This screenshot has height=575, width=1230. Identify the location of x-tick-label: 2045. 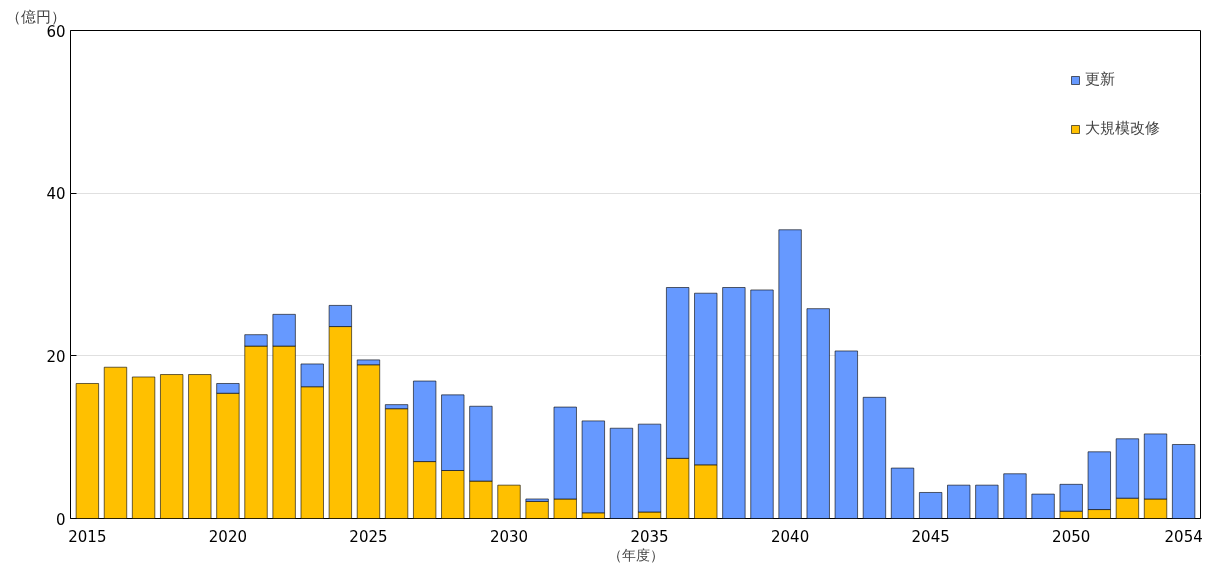
(930, 536).